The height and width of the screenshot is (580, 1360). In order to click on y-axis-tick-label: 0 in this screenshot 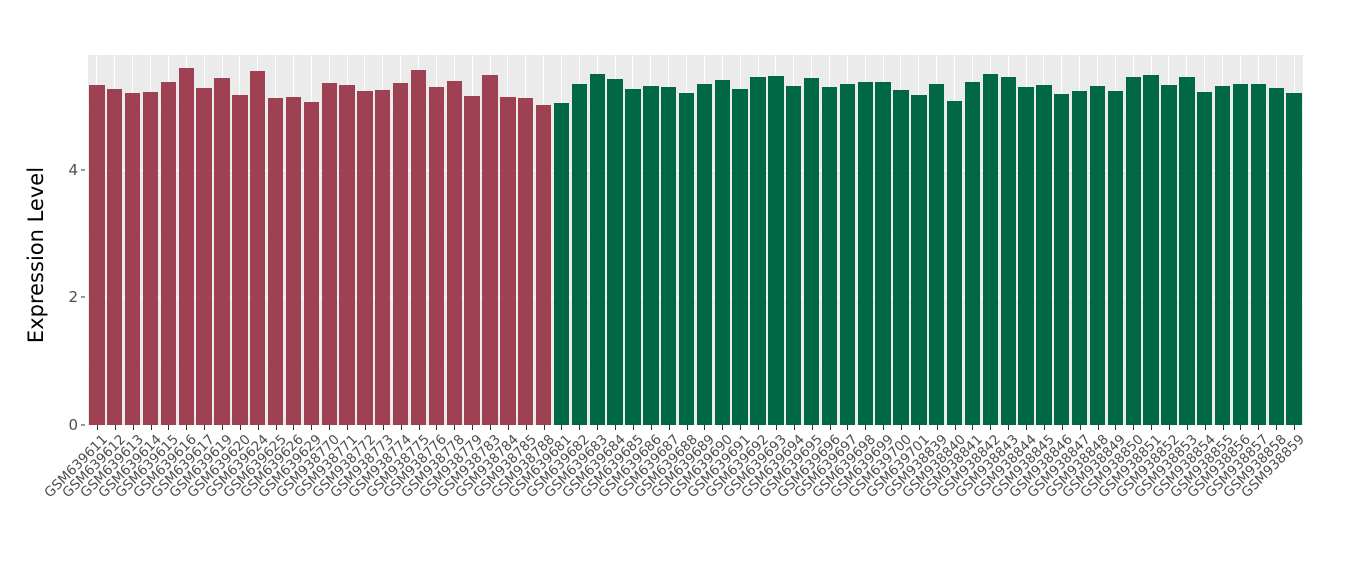, I will do `click(73, 425)`.